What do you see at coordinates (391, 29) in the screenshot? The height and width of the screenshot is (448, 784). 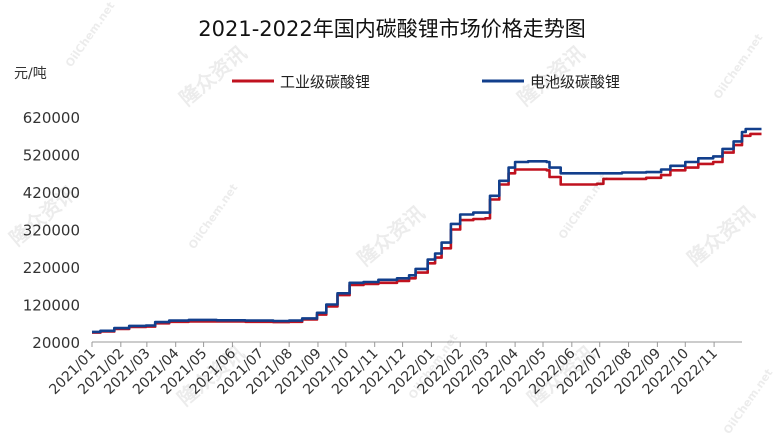 I see `chart-title: 2021-2022年国内碳酸锂市场价格走势图` at bounding box center [391, 29].